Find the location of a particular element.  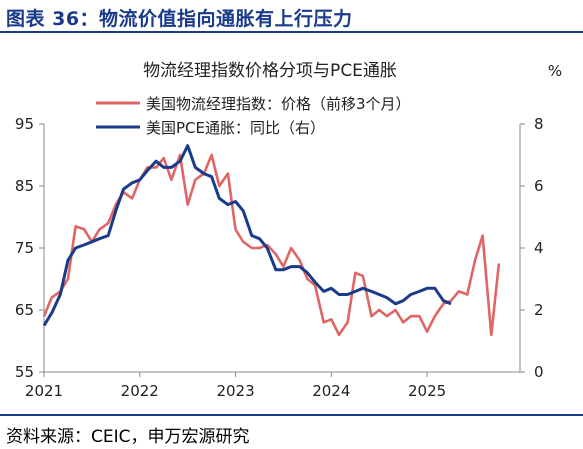

bottom-rule is located at coordinates (291, 415).